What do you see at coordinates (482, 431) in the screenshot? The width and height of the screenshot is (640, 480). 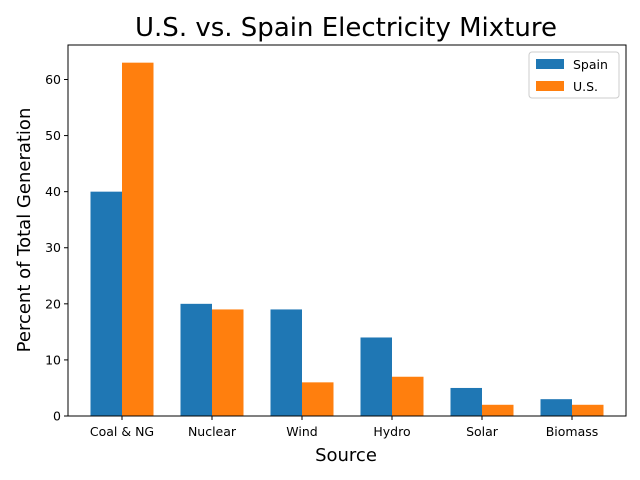 I see `x-tick-label: Solar` at bounding box center [482, 431].